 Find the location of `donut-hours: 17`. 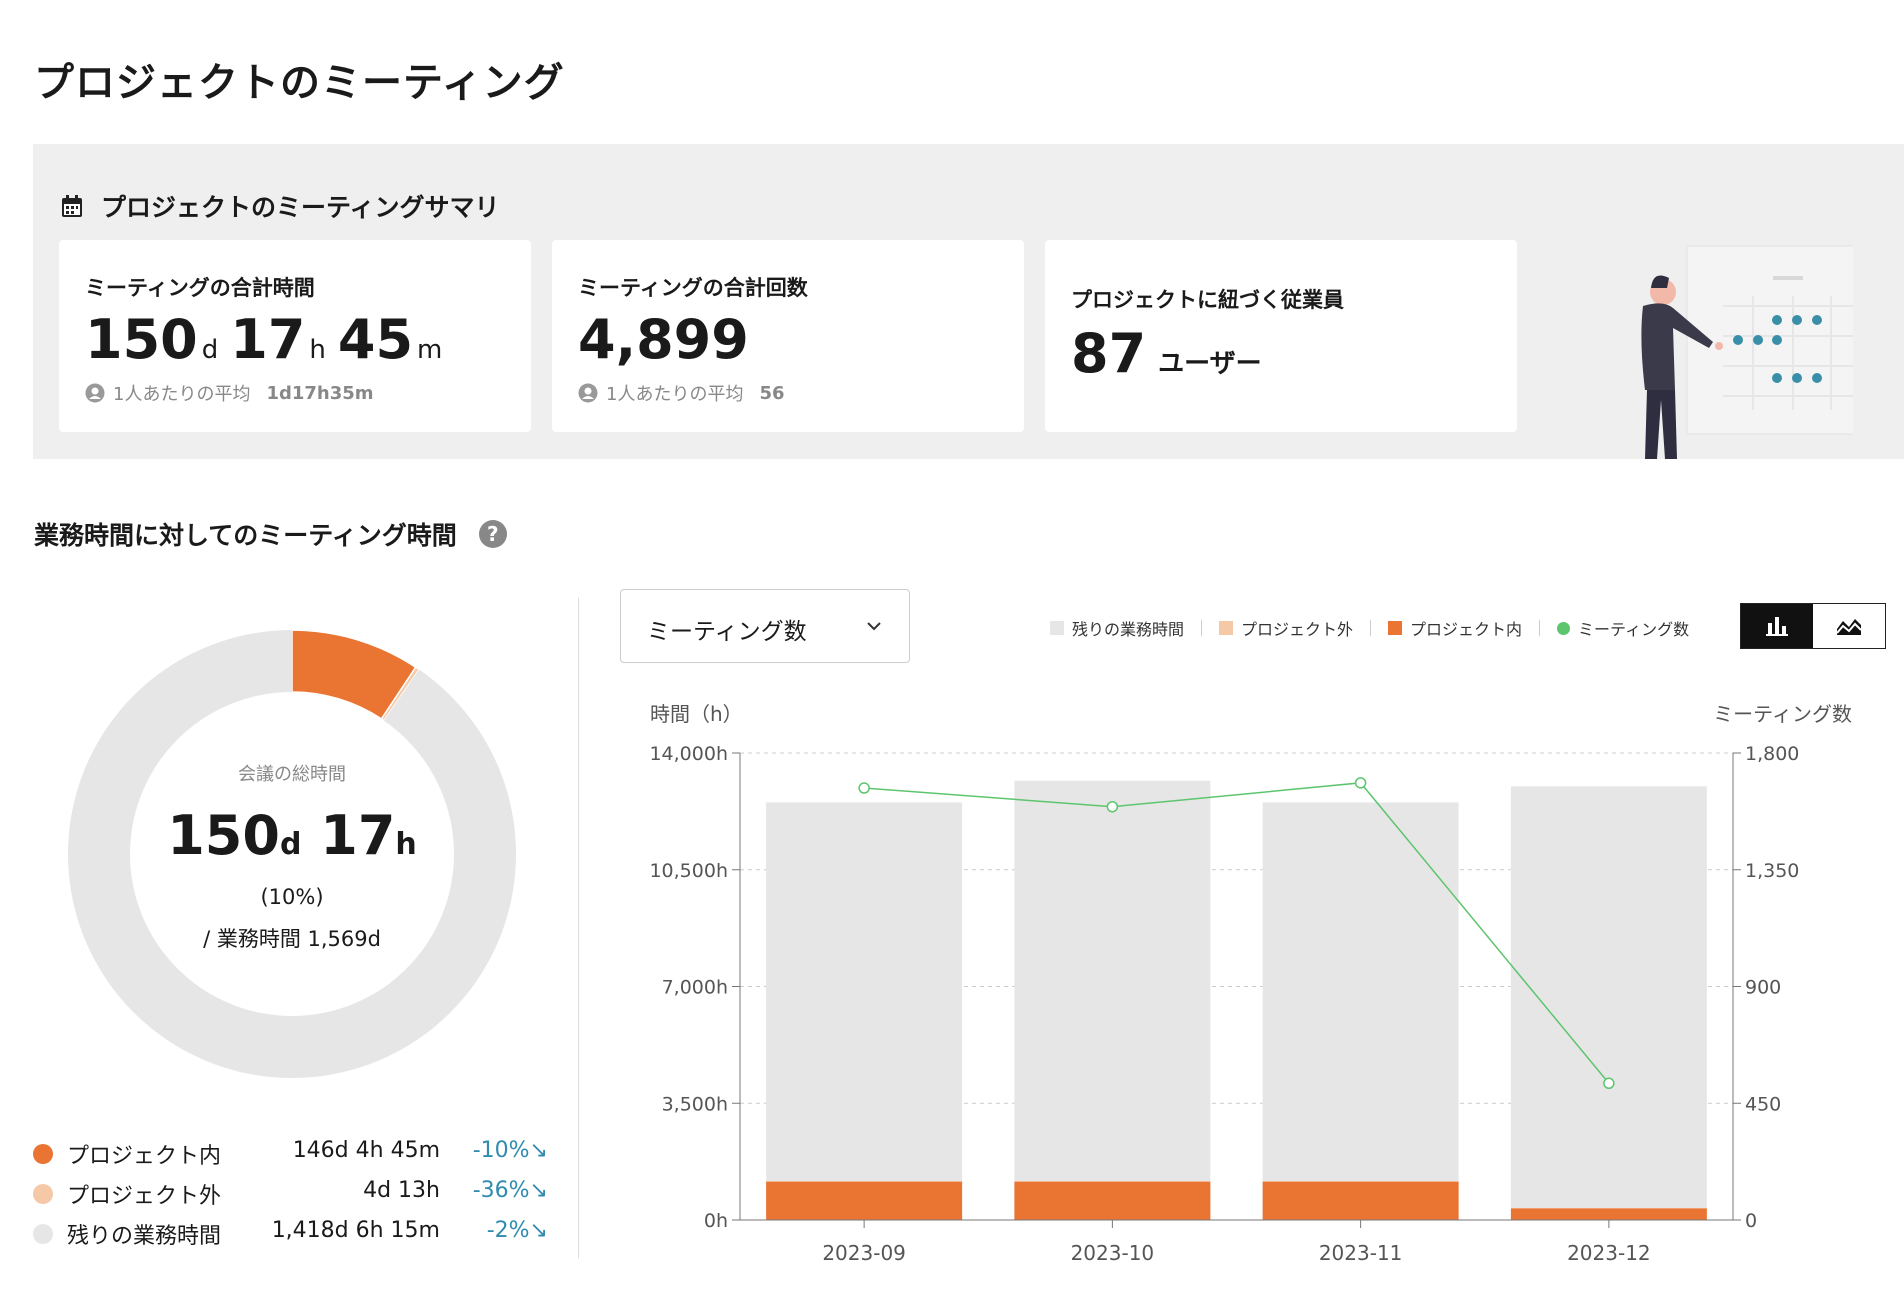

donut-hours: 17 is located at coordinates (358, 835).